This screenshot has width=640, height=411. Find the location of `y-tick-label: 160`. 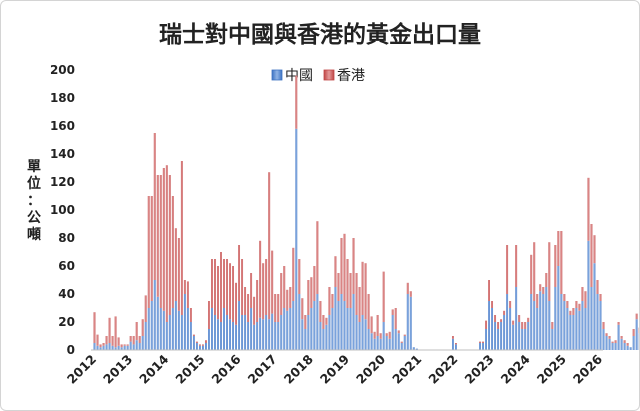

y-tick-label: 160 is located at coordinates (62, 126).